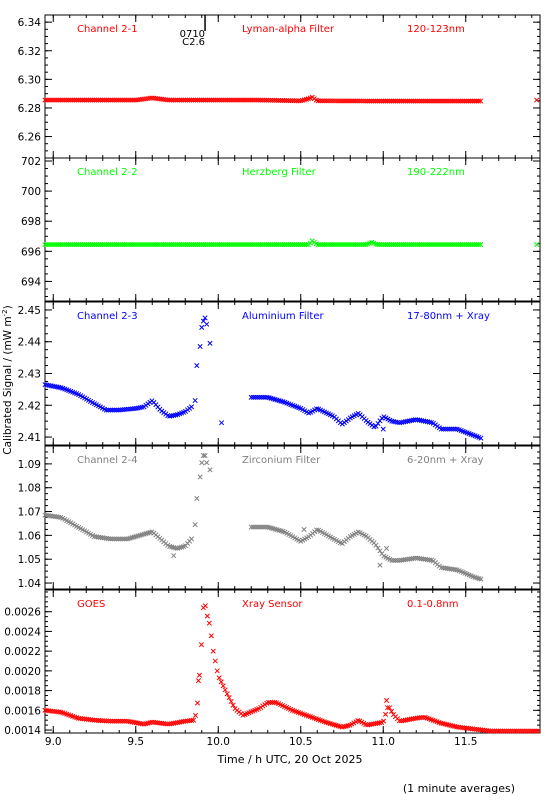 This screenshot has width=550, height=800. What do you see at coordinates (31, 282) in the screenshot?
I see `y-tick-label: 694` at bounding box center [31, 282].